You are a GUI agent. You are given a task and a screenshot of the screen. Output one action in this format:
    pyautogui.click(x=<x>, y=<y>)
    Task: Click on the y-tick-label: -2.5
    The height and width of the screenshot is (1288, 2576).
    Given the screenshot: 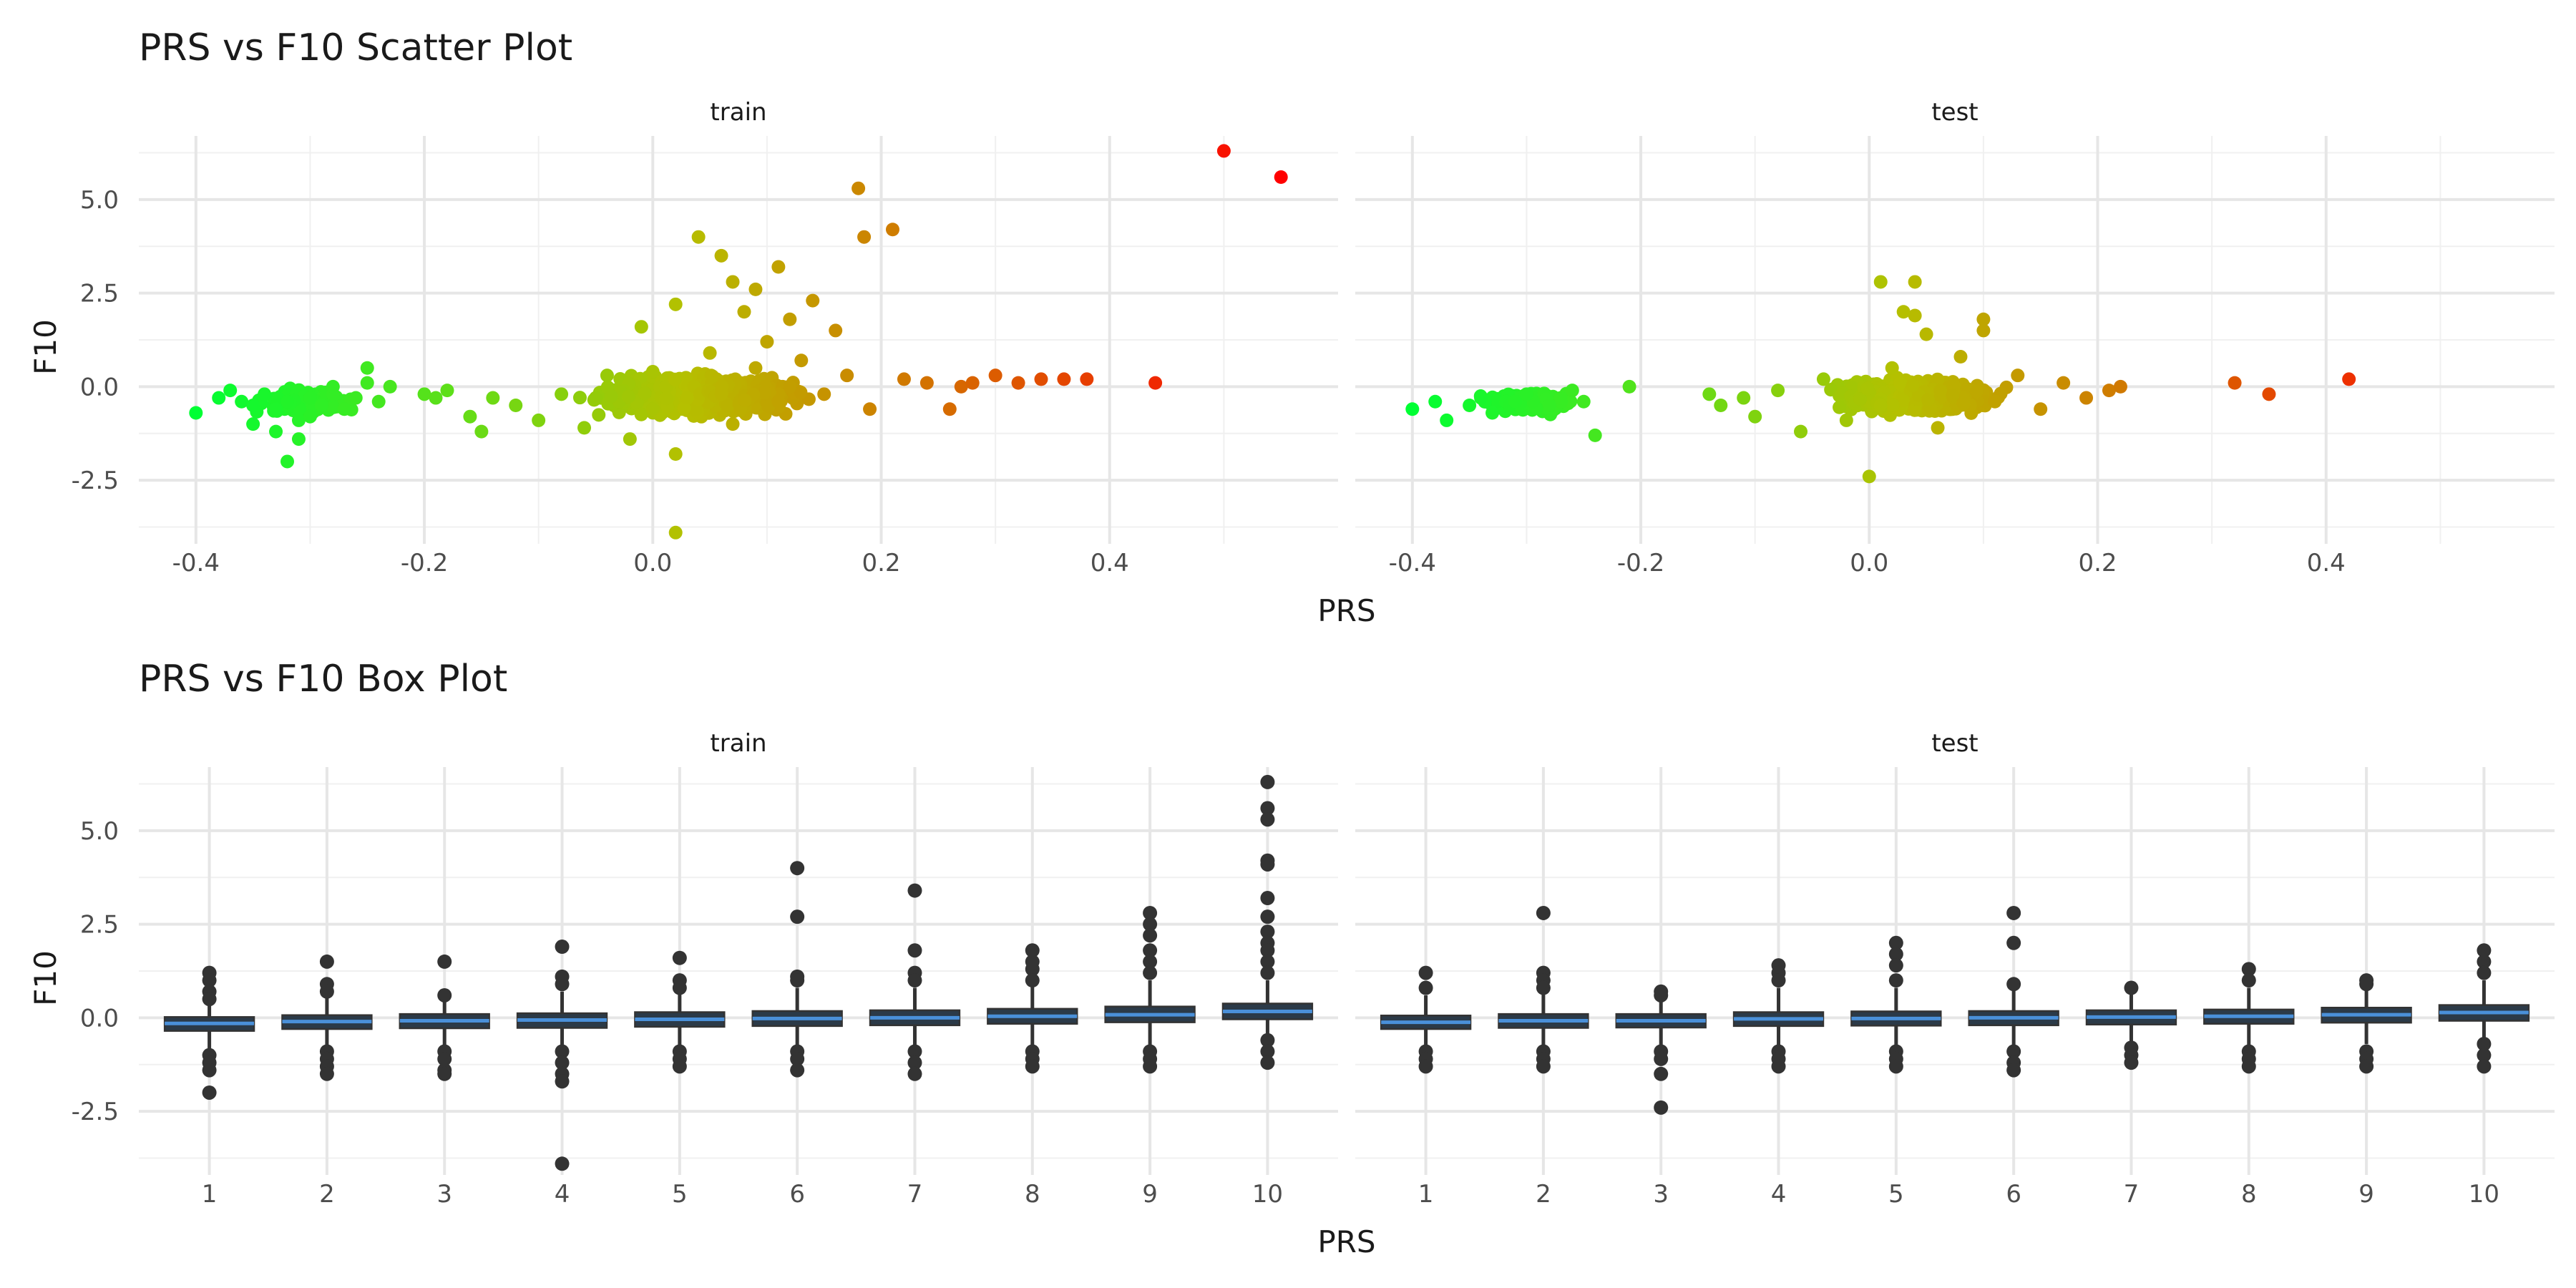 What is the action you would take?
    pyautogui.click(x=95, y=1112)
    